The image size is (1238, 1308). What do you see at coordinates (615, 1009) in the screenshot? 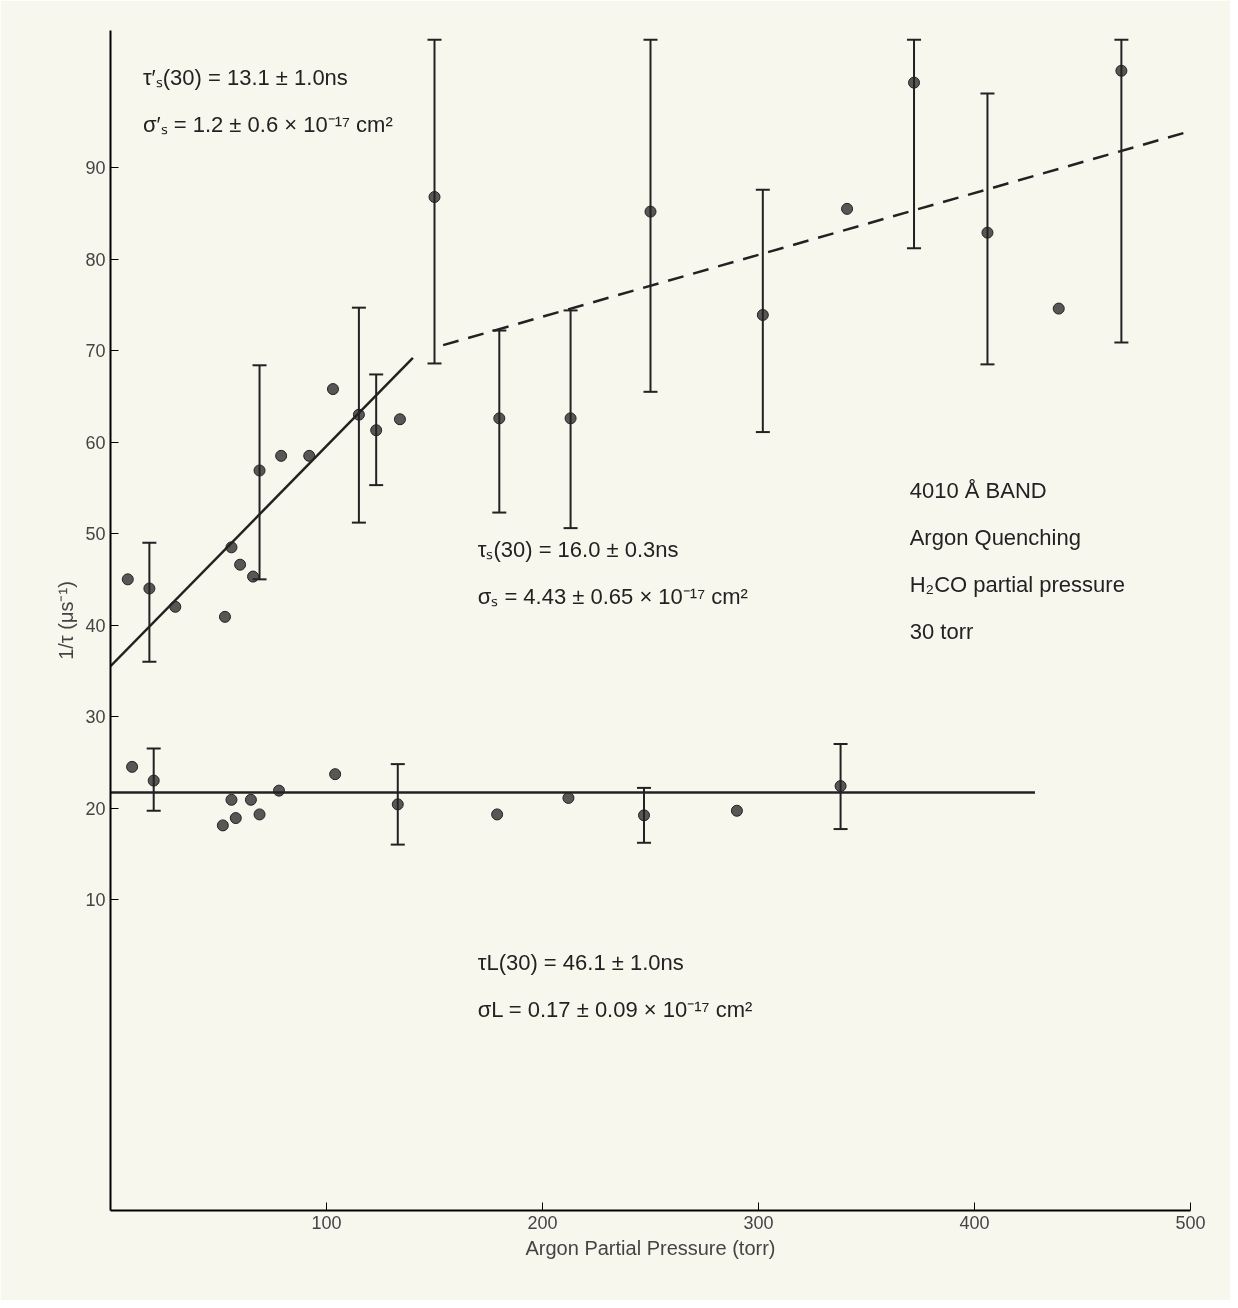
I see `annotation: σL = 0.17 ± 0.09 × 10⁻¹⁷ cm²` at bounding box center [615, 1009].